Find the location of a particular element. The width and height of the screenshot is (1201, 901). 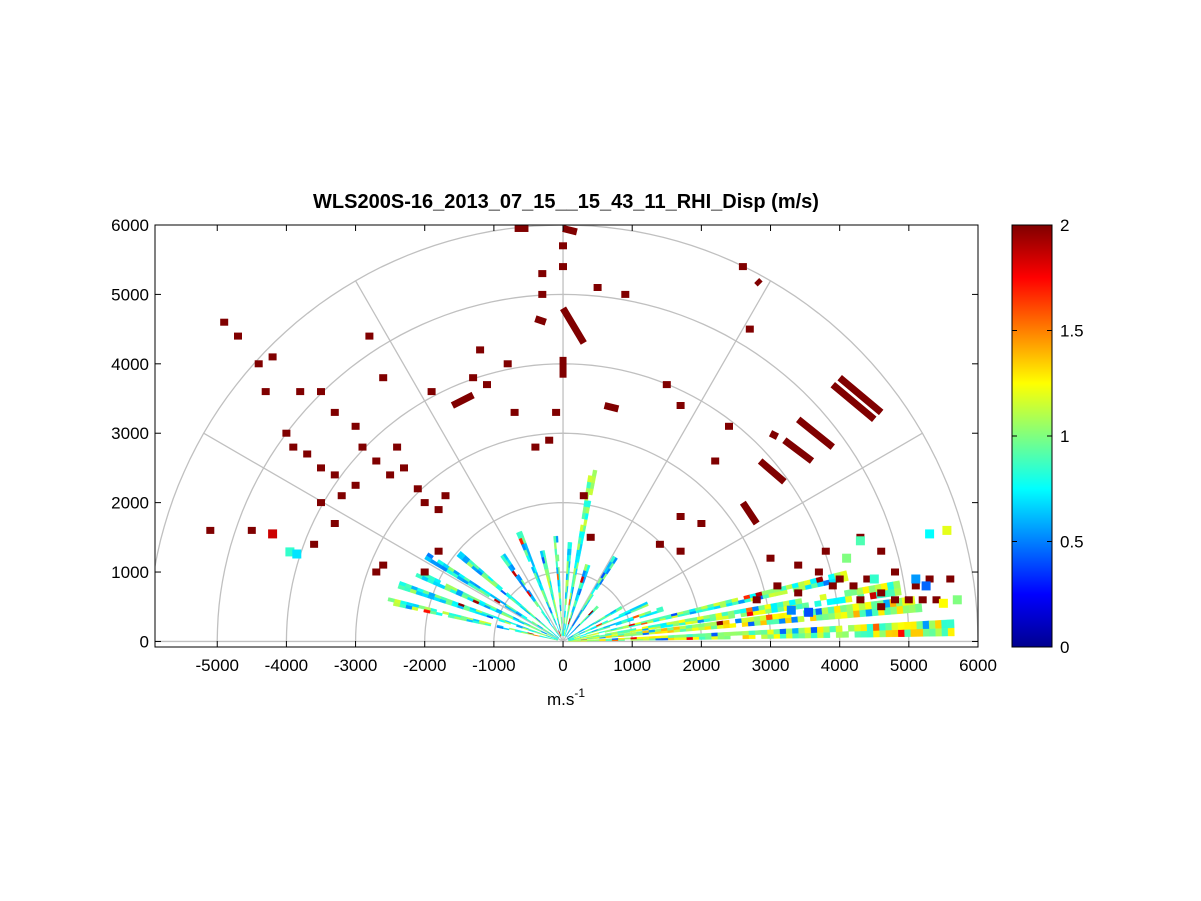

y-tick-label: 5000 is located at coordinates (130, 294).